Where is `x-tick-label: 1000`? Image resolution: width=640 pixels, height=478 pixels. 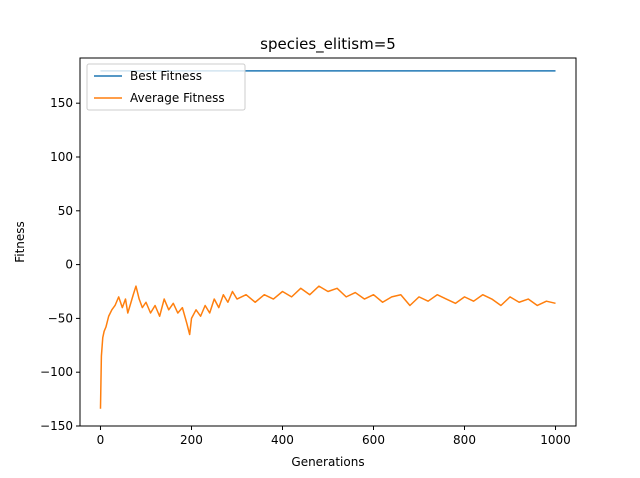
x-tick-label: 1000 is located at coordinates (555, 440).